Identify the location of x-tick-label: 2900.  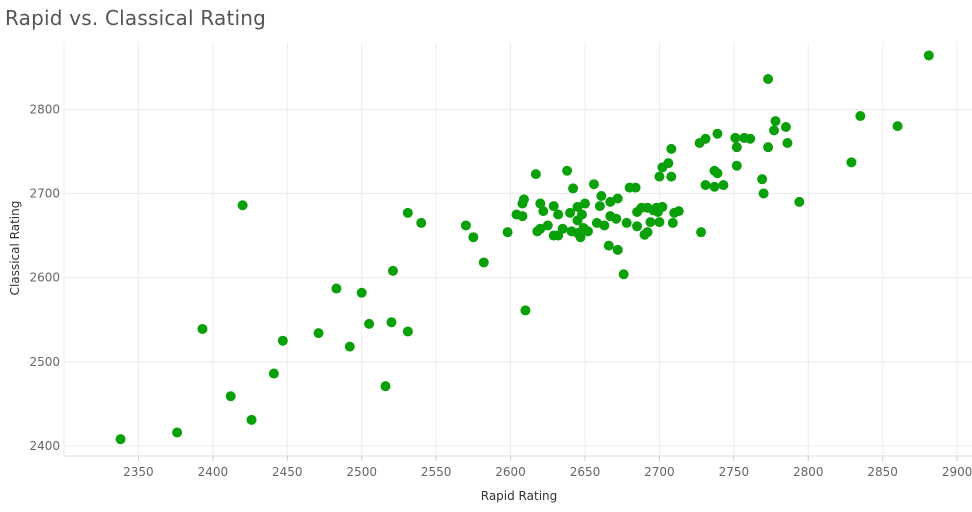
(957, 472).